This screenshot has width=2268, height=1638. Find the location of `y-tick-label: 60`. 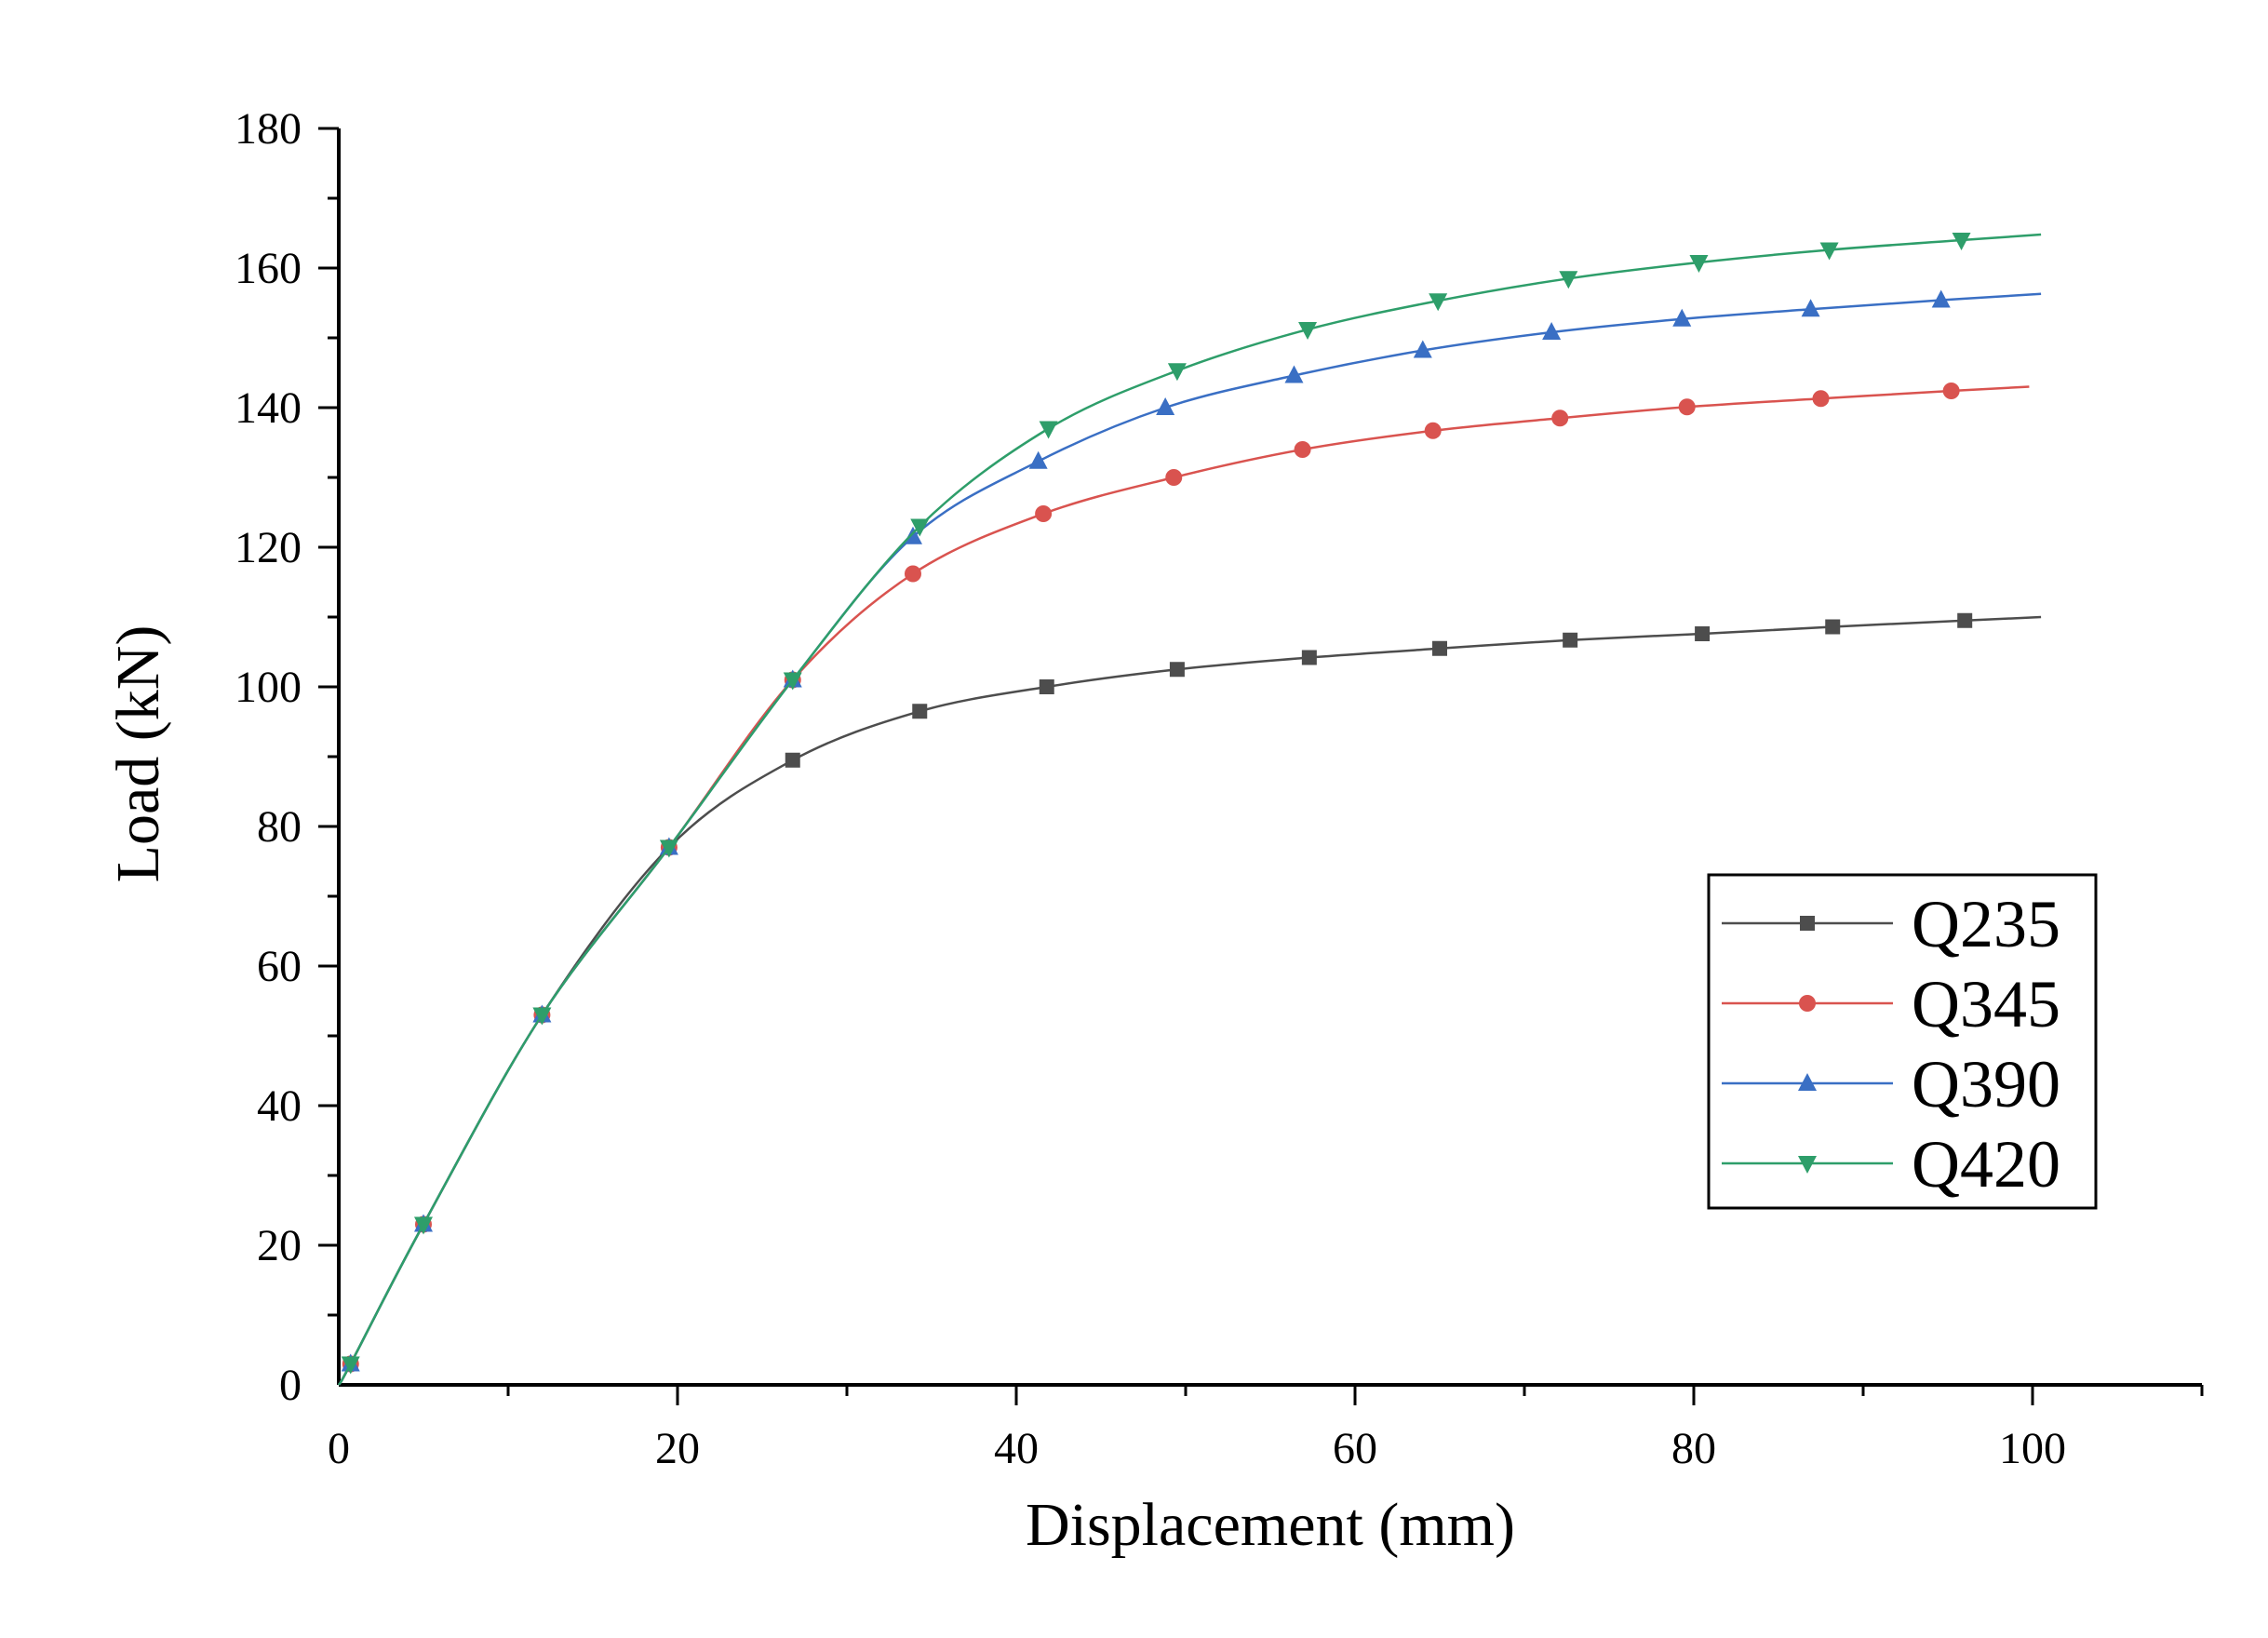

y-tick-label: 60 is located at coordinates (279, 966).